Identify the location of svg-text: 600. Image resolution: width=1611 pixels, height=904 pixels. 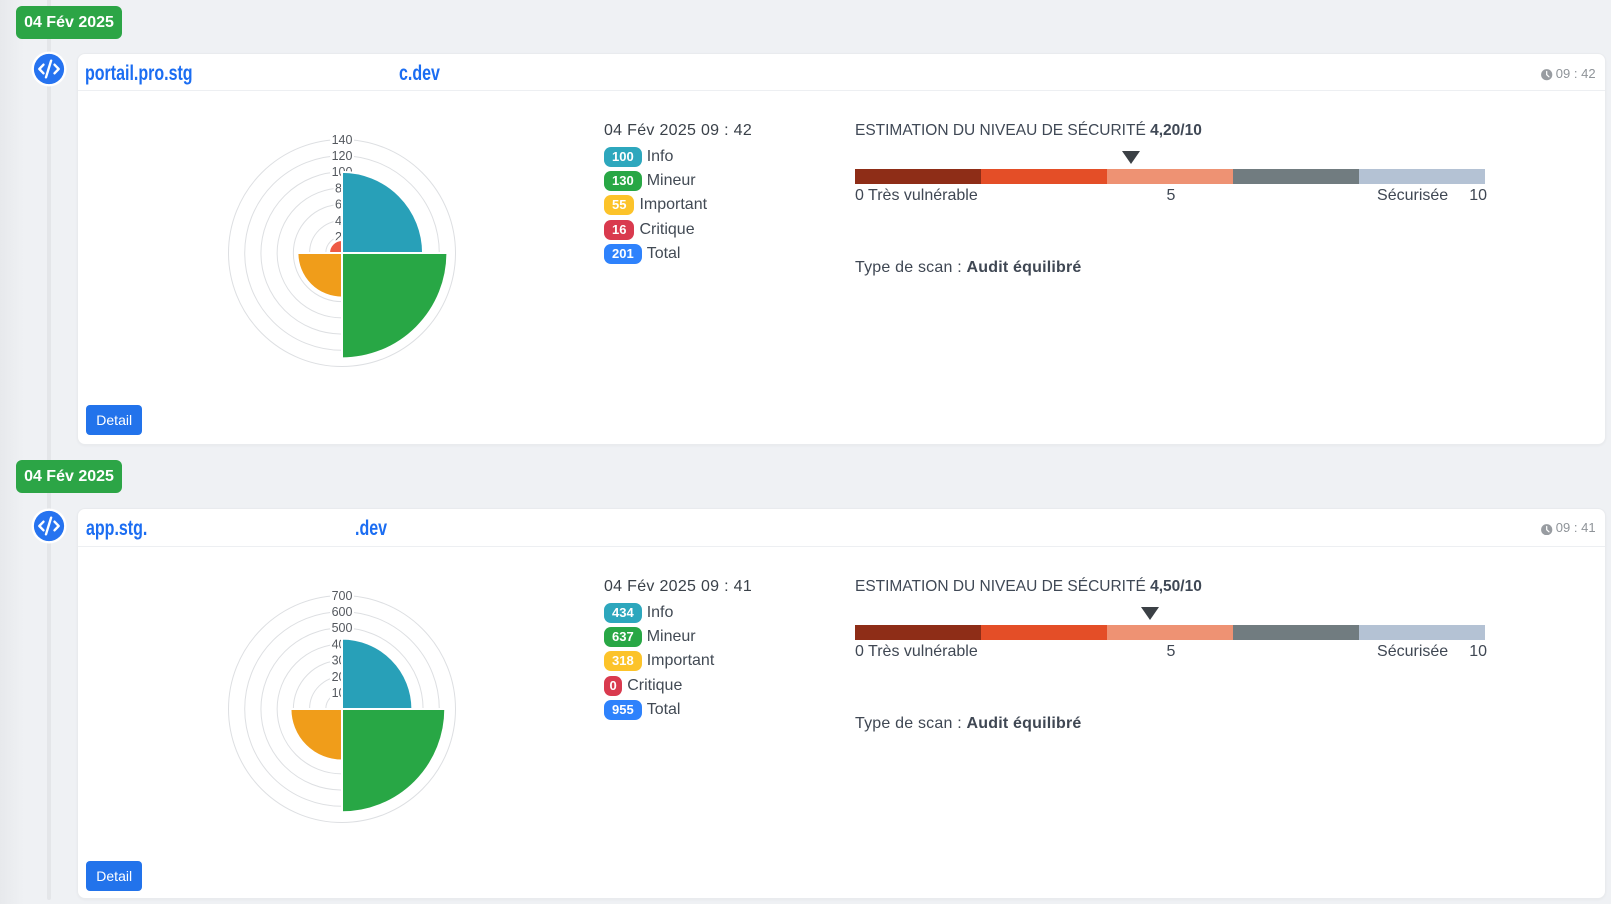
(341, 612).